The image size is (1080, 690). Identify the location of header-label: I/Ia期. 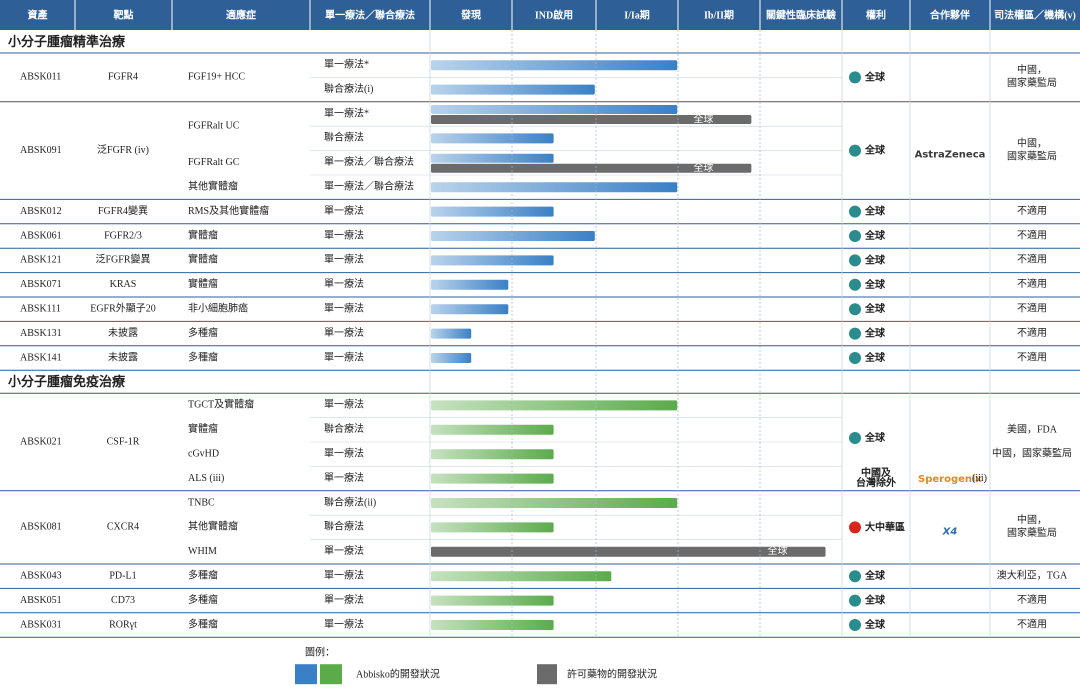
(637, 14).